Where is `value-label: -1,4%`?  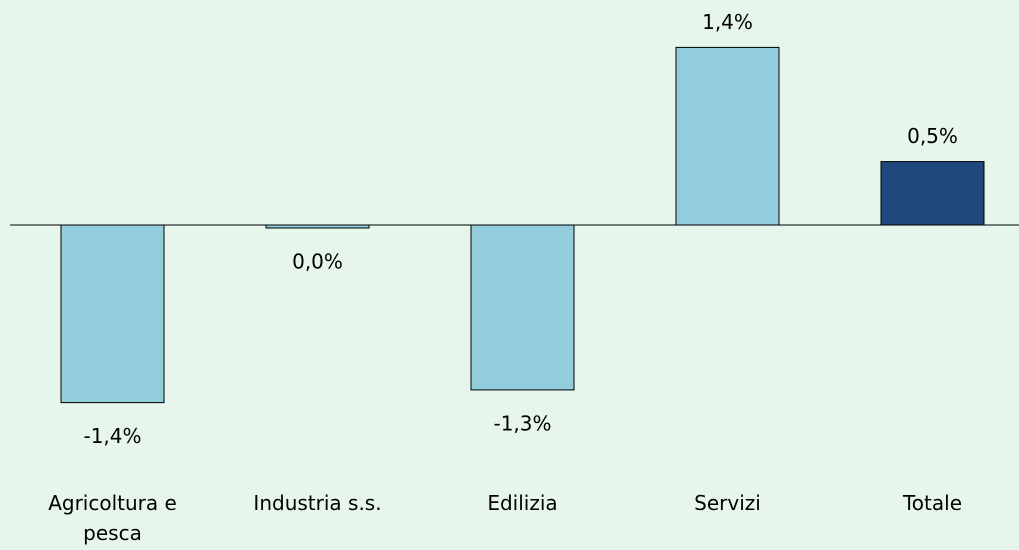 value-label: -1,4% is located at coordinates (112, 436).